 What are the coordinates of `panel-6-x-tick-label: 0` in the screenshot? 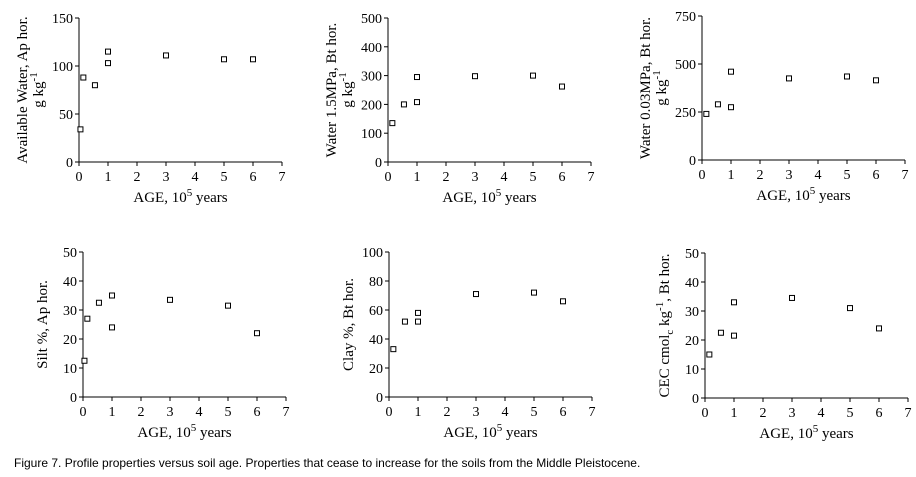 It's located at (705, 413).